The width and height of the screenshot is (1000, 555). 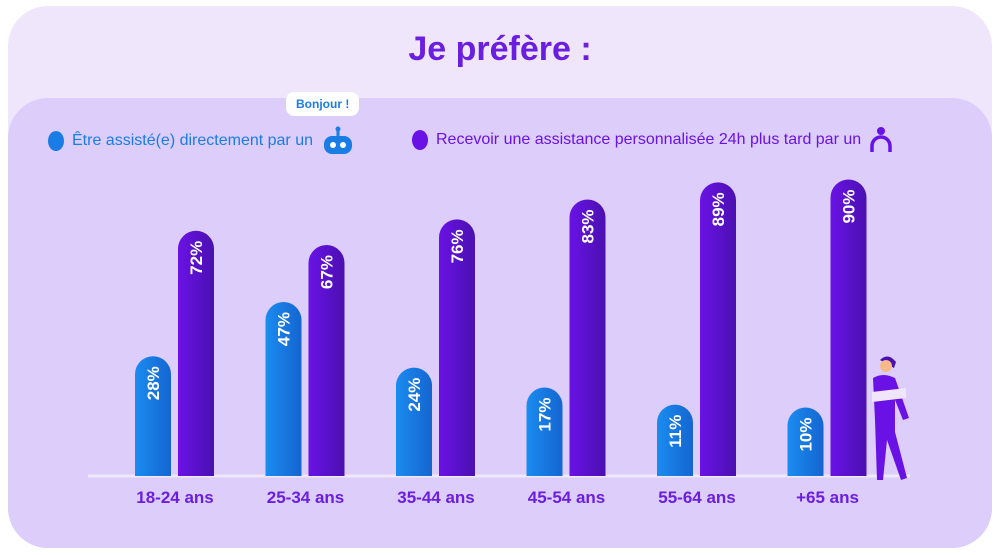 I want to click on x-tick-label: 18-24 ans, so click(x=175, y=497).